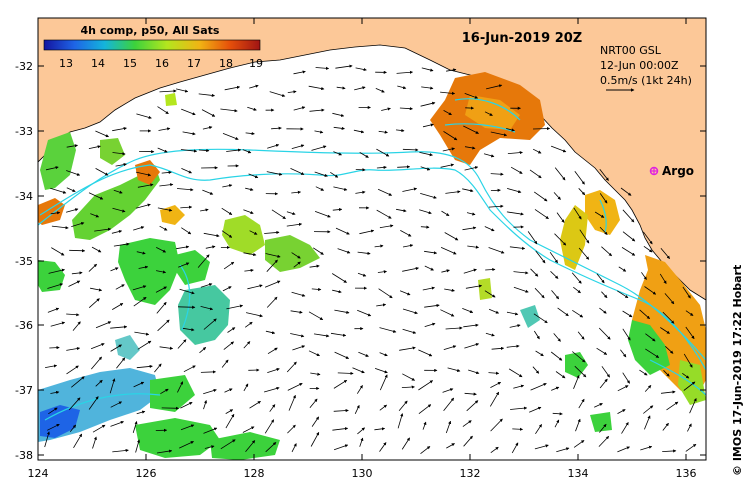  I want to click on x-tick-label: 128, so click(254, 473).